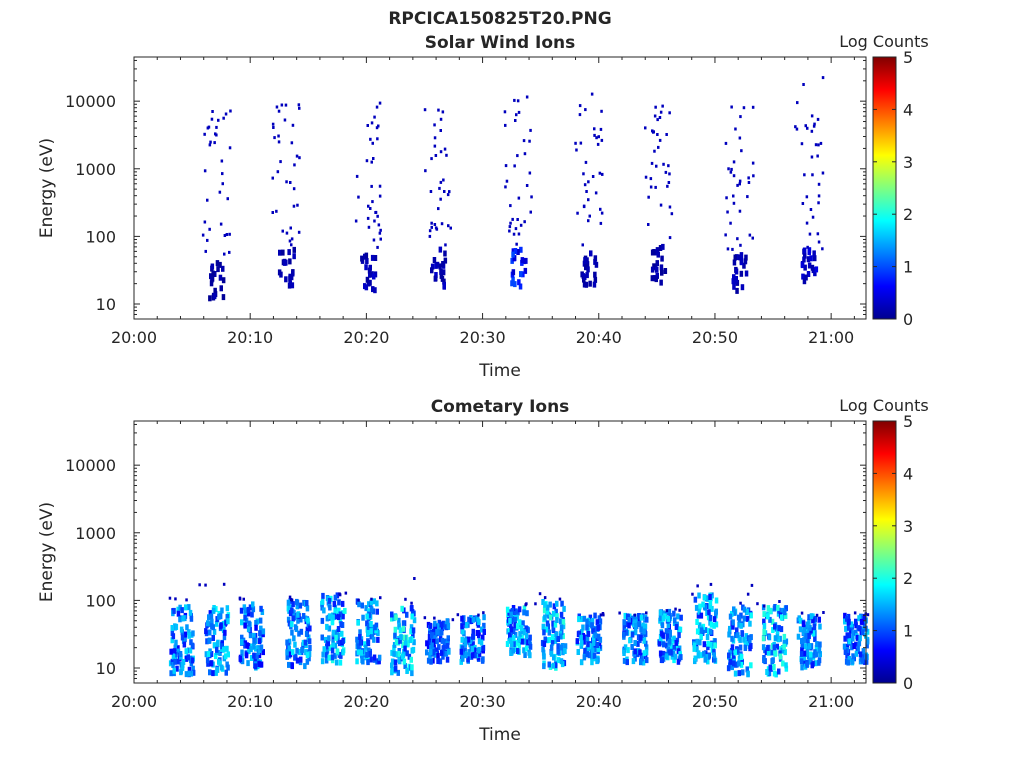 Image resolution: width=1024 pixels, height=768 pixels. I want to click on colorbar-tick-label: 0, so click(908, 683).